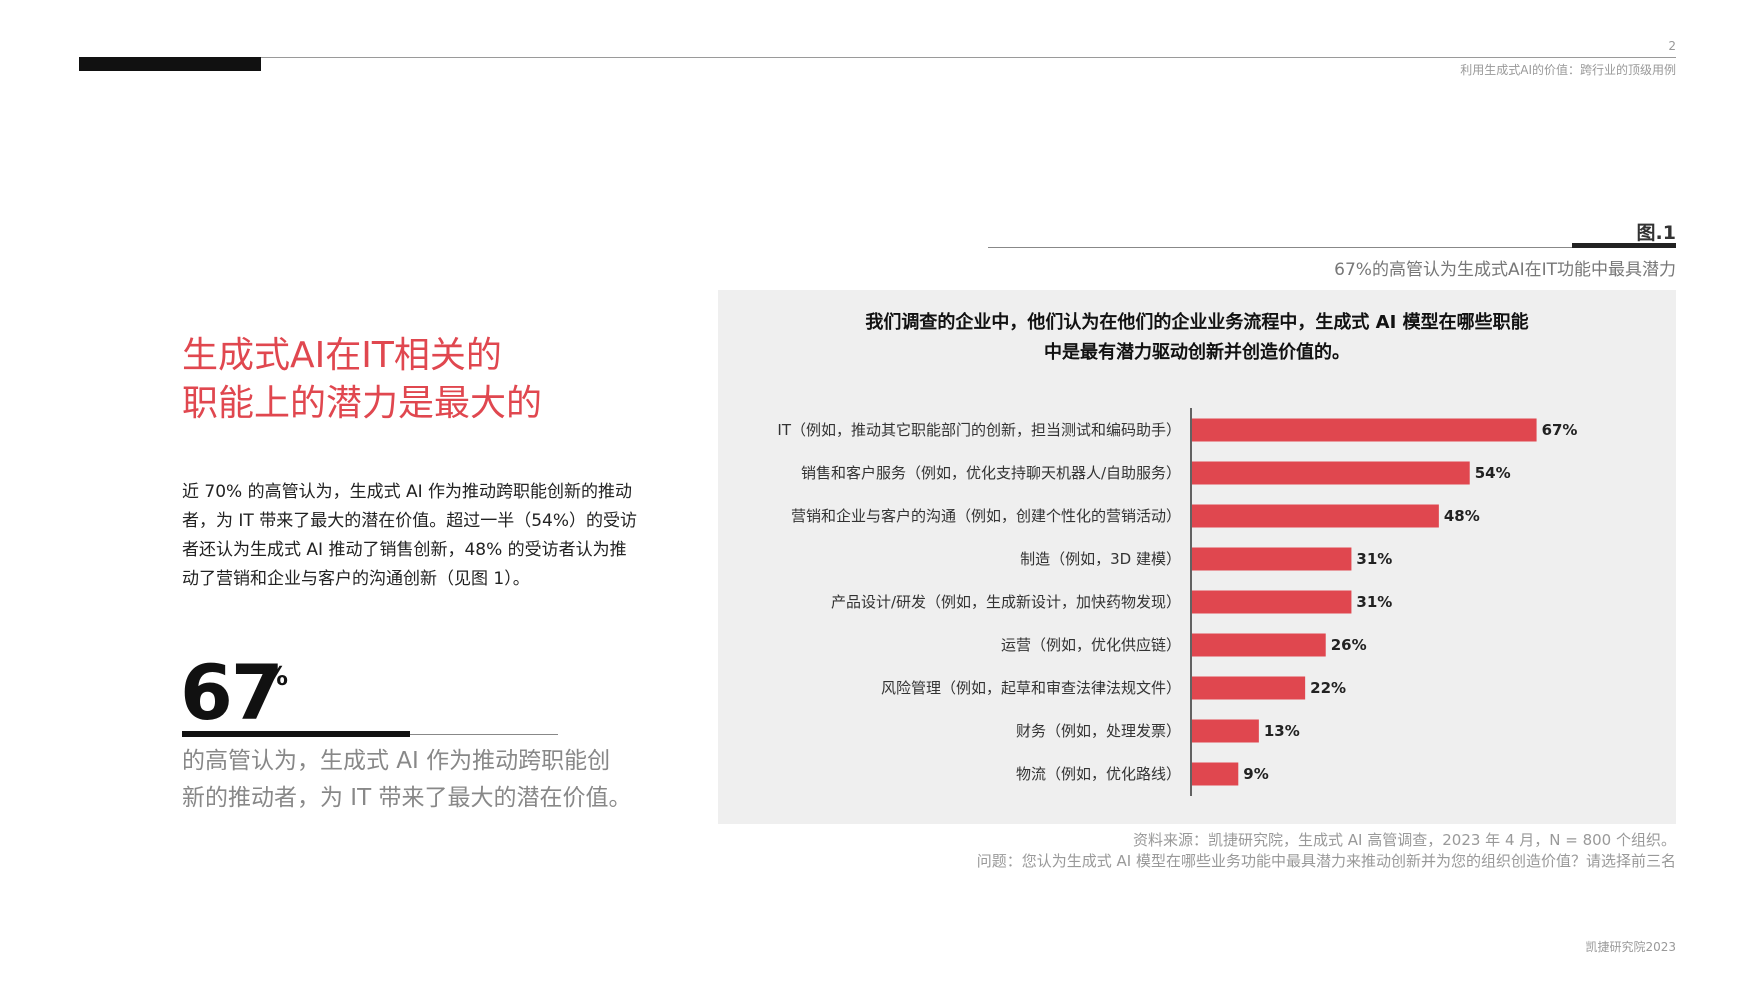 Image resolution: width=1753 pixels, height=986 pixels. Describe the element at coordinates (1282, 731) in the screenshot. I see `value-label: 13%` at that location.